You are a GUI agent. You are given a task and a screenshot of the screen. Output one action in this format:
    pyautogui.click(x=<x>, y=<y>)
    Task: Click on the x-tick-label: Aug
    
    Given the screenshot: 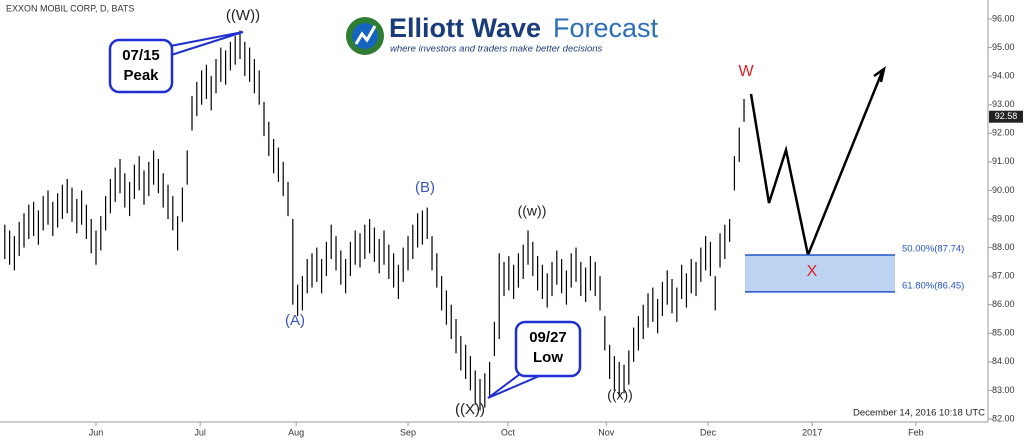 What is the action you would take?
    pyautogui.click(x=296, y=432)
    